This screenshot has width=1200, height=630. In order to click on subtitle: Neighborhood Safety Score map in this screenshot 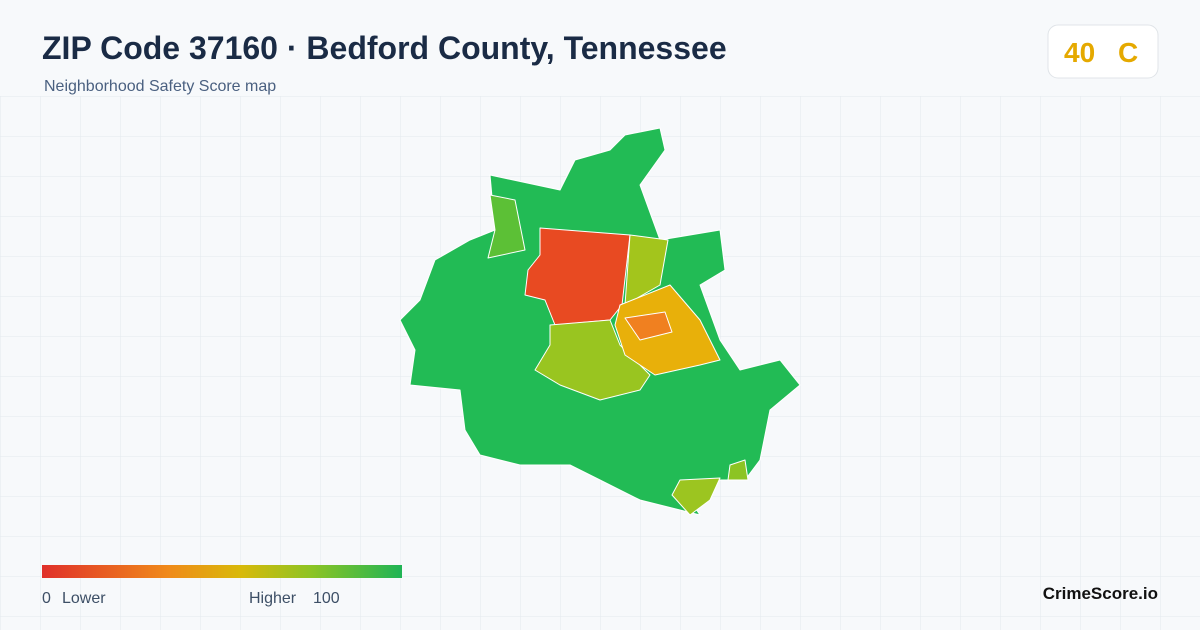, I will do `click(160, 86)`.